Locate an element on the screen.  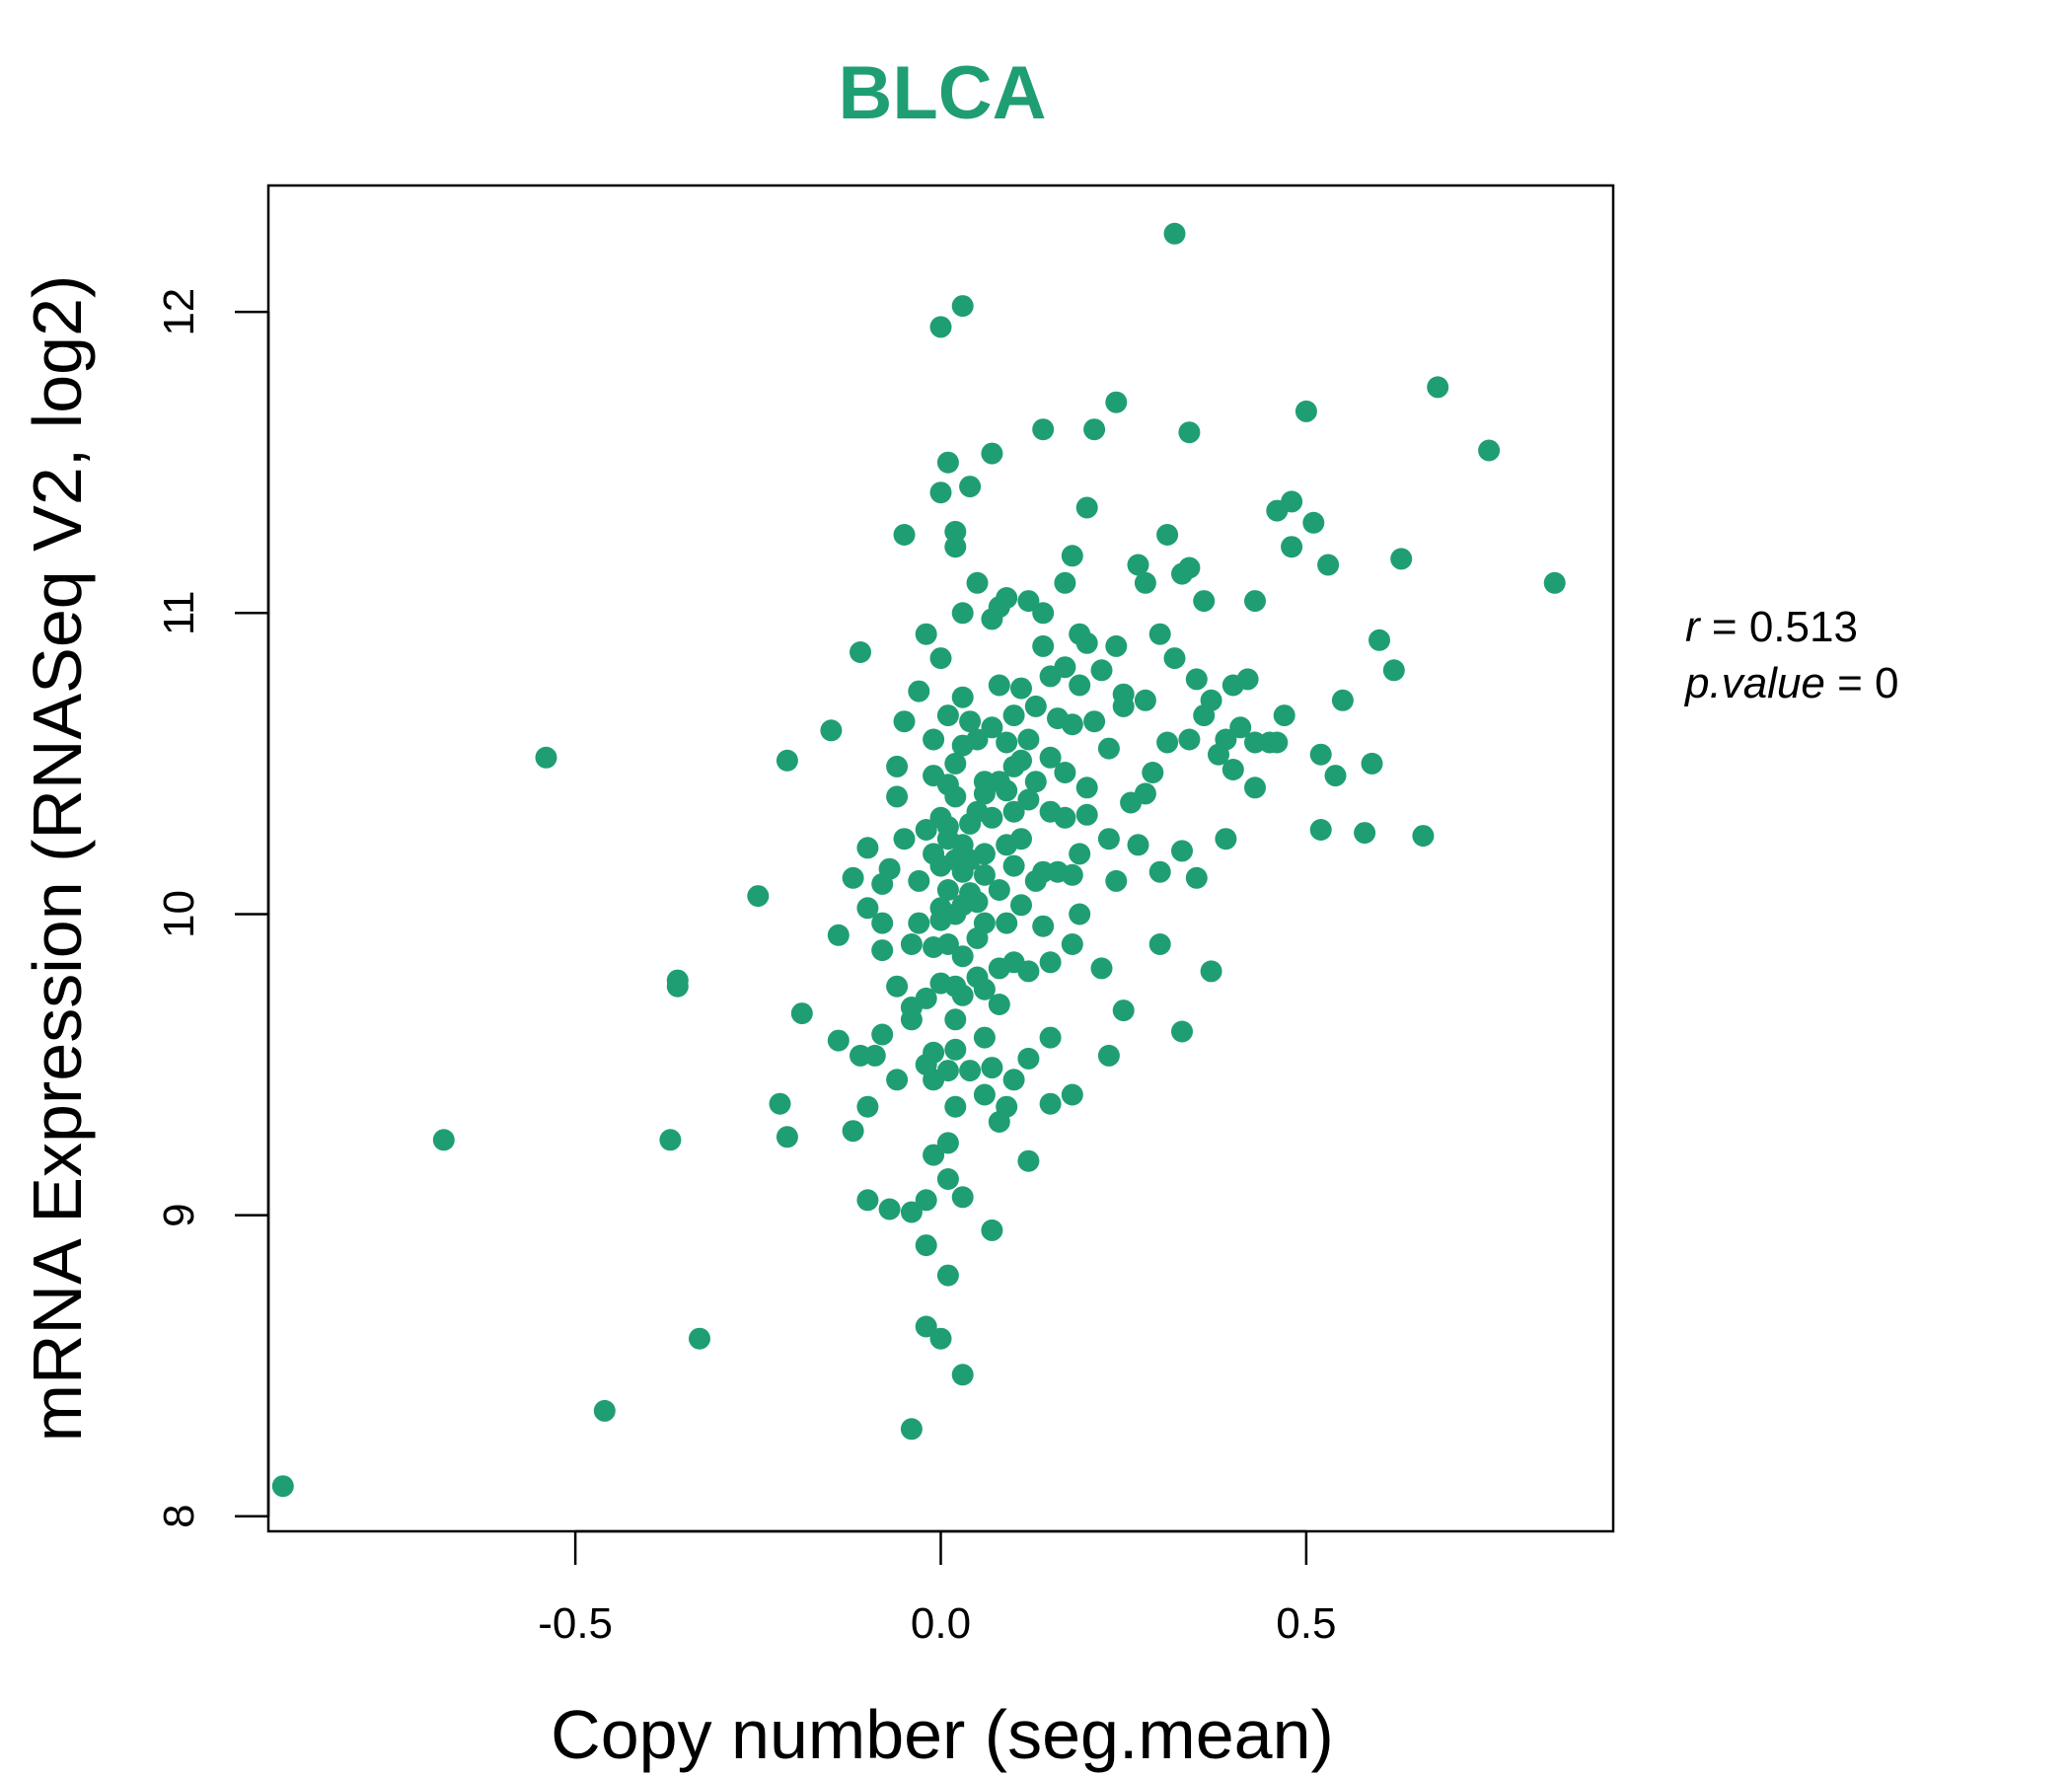
stat-p-label: p.value is located at coordinates (1754, 683).